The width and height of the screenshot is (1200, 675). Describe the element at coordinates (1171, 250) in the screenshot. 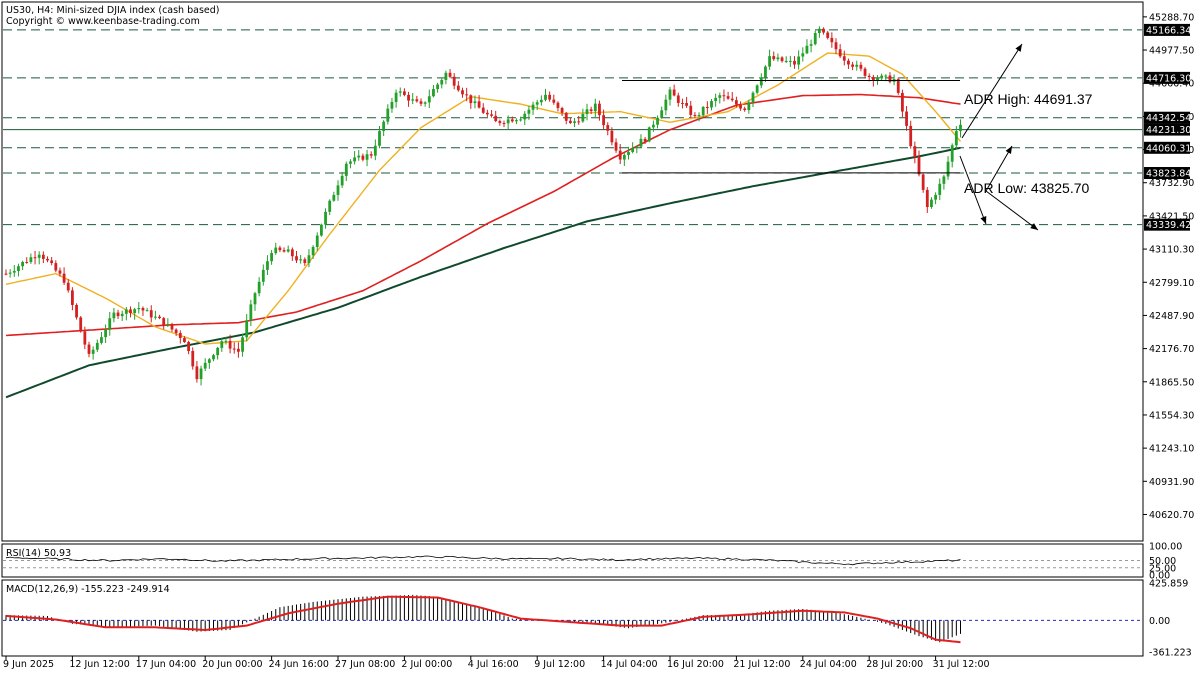

I see `price-tick-label: 43110.30` at that location.